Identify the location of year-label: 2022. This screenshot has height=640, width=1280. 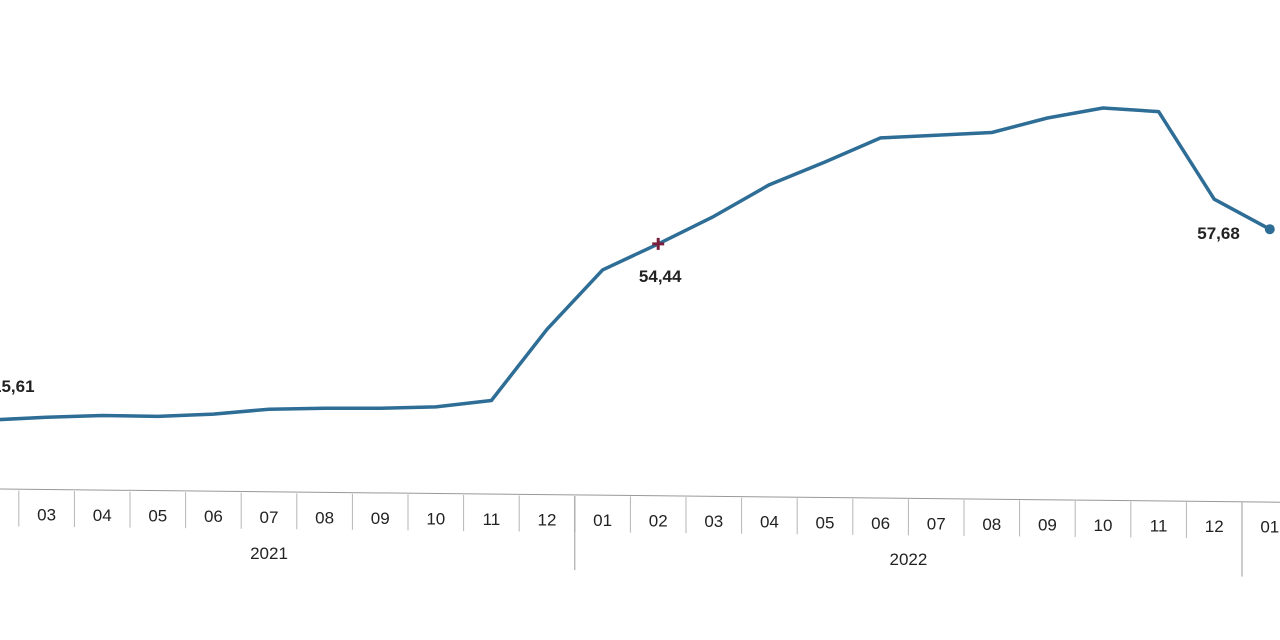
(908, 559).